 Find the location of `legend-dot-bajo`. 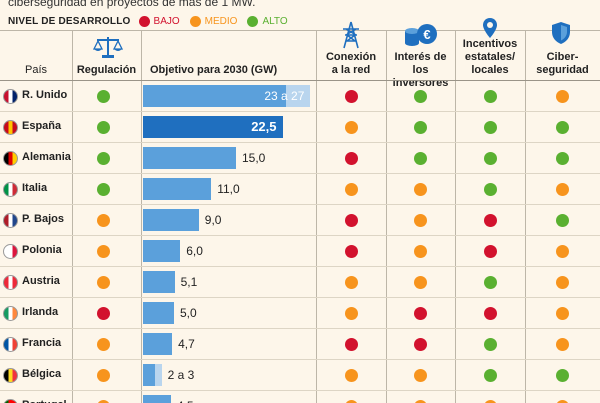

legend-dot-bajo is located at coordinates (144, 21).